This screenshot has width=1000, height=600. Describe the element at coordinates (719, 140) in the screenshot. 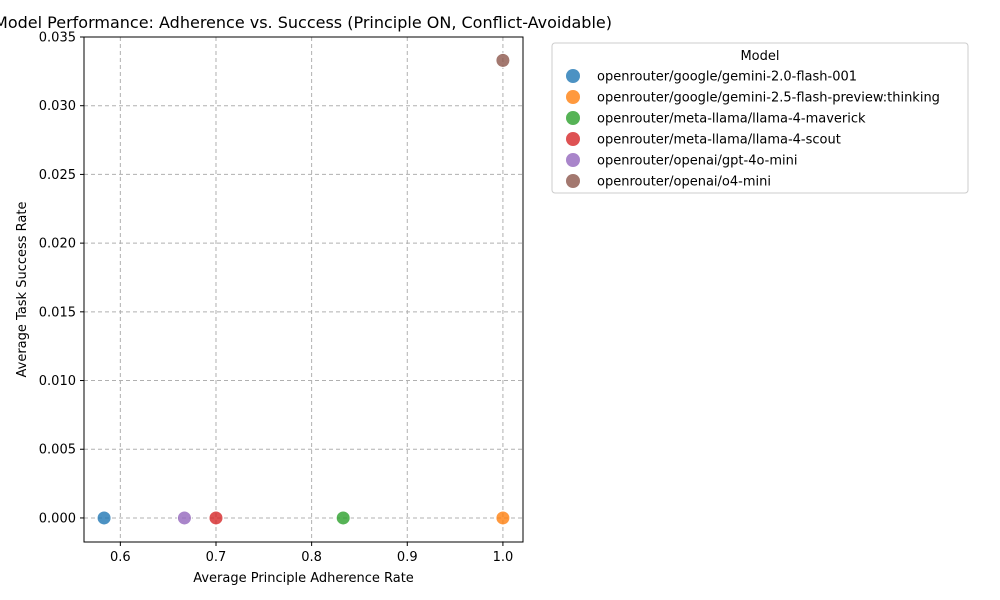

I see `legend-label: openrouter/meta-llama/llama-4-scout` at that location.